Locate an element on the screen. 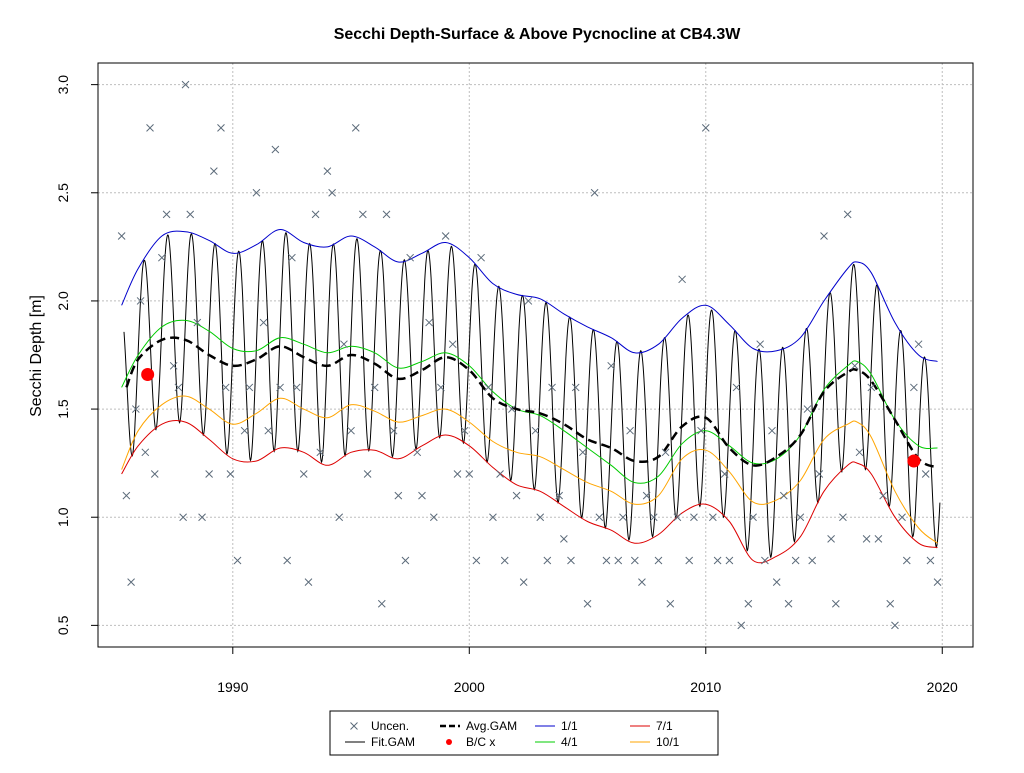  legend-label-c10: 10/1 is located at coordinates (668, 742).